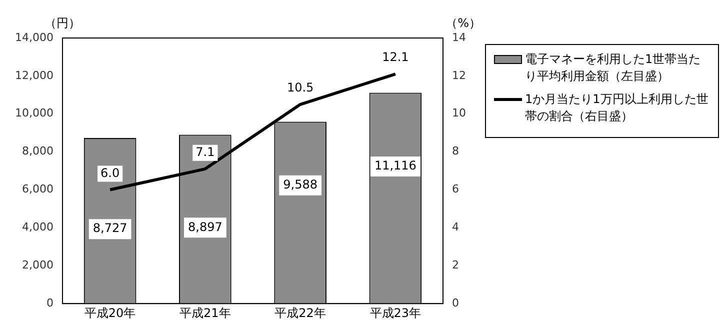 The image size is (727, 336). What do you see at coordinates (396, 313) in the screenshot?
I see `x-tick-label: 平成23年` at bounding box center [396, 313].